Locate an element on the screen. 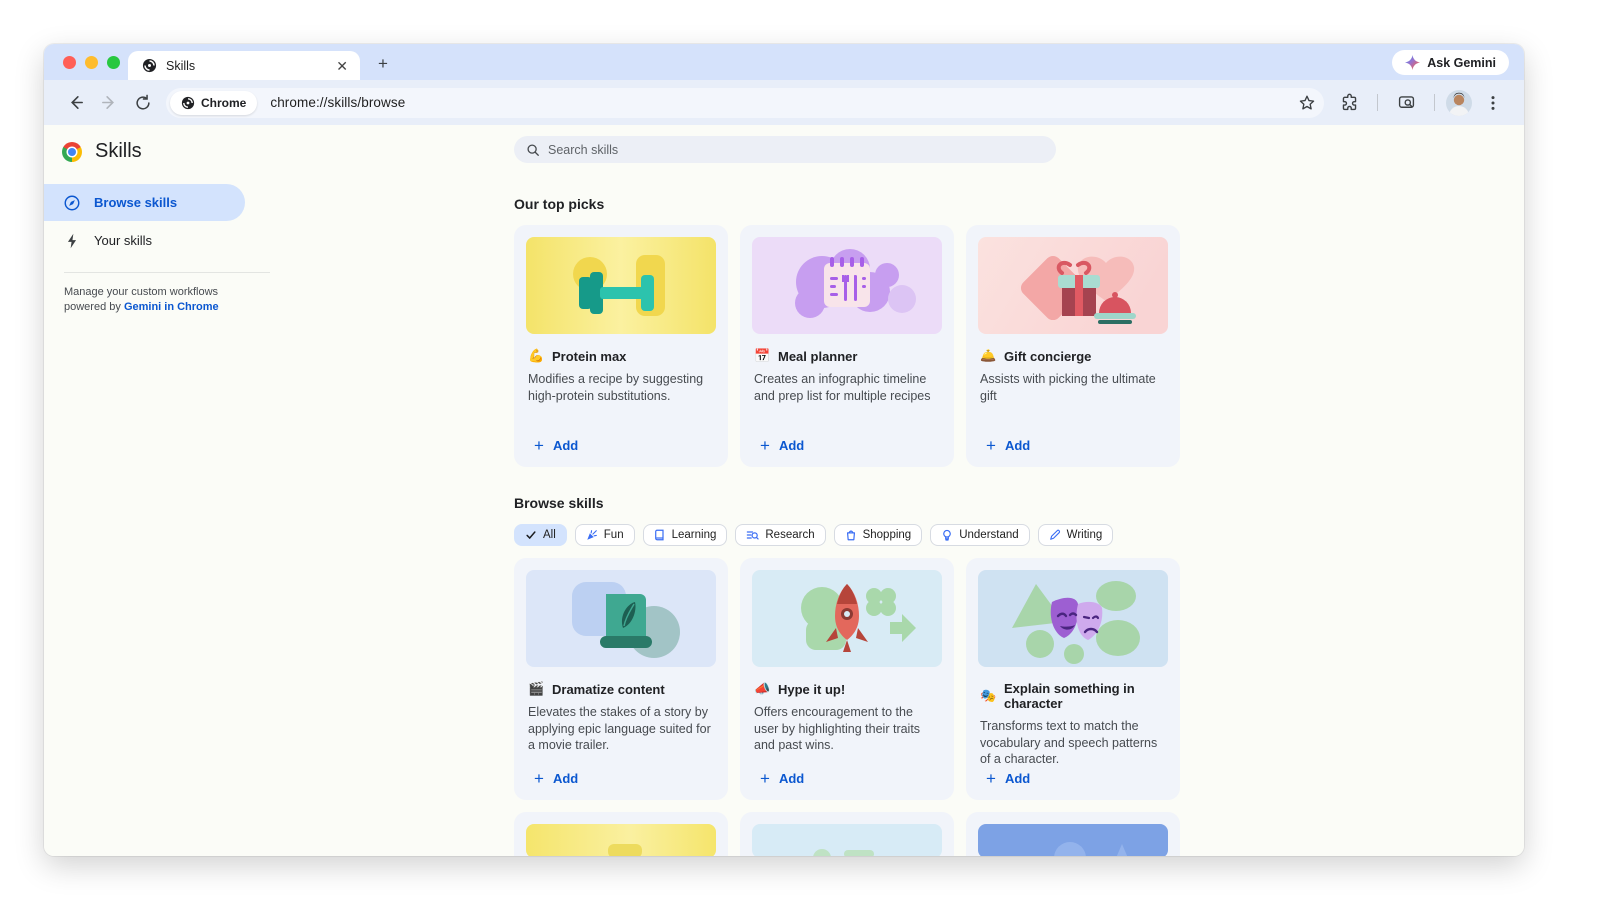  ask-gemini-label: Ask Gemini is located at coordinates (1461, 62).